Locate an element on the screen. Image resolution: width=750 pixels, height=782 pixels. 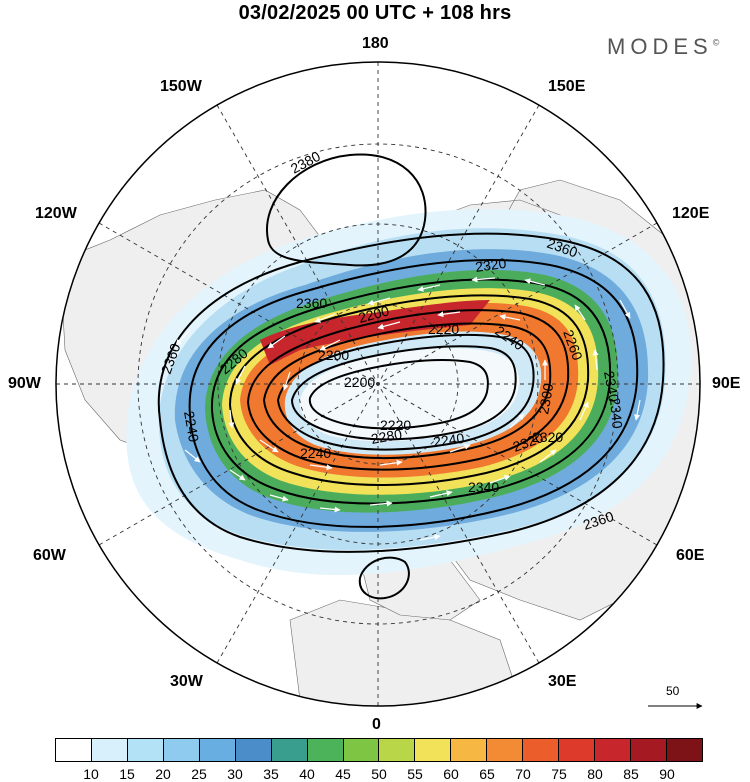
colorbar-tick-label: 40 is located at coordinates (307, 774).